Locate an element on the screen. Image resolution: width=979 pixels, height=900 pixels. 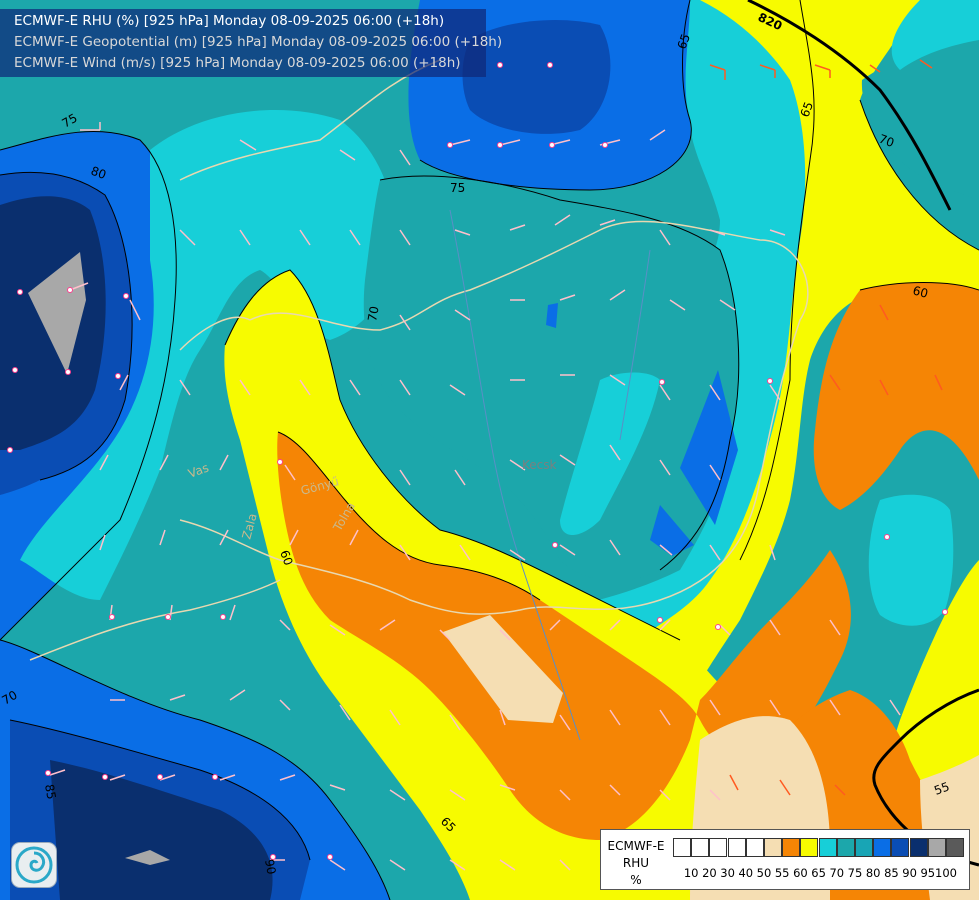
contour-label: 55 is located at coordinates (941, 788).